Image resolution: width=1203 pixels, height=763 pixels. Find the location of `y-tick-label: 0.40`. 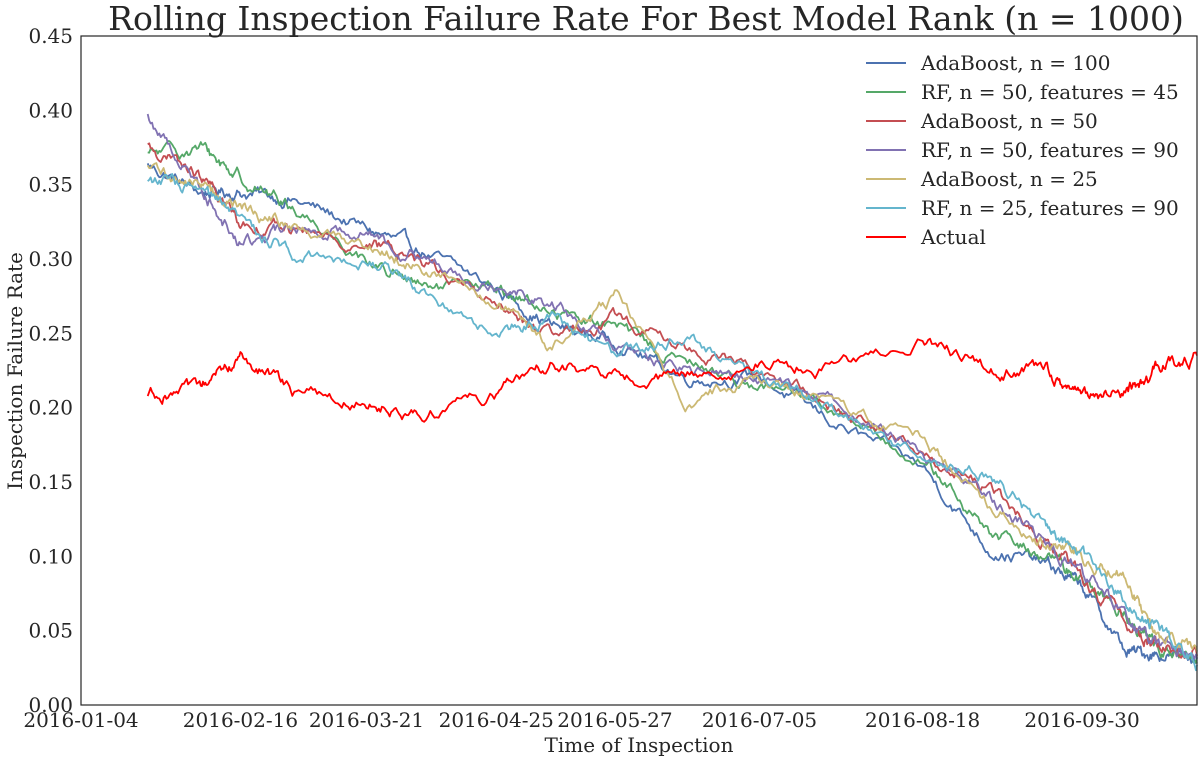

y-tick-label: 0.40 is located at coordinates (50, 110).